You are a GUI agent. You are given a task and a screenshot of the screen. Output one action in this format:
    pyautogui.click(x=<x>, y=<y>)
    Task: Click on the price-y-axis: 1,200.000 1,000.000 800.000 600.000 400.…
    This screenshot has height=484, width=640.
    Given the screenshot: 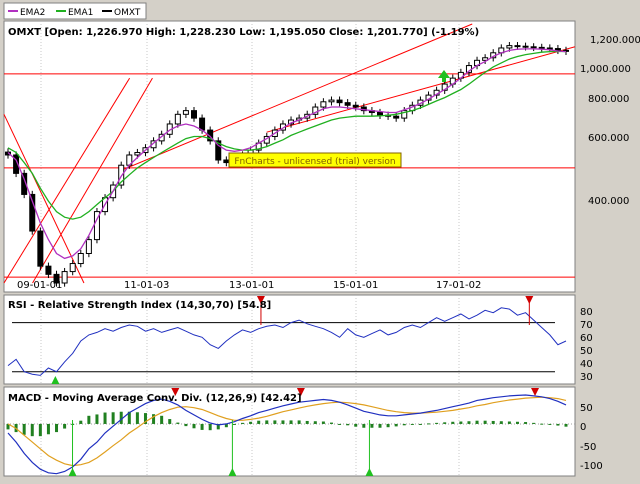 What is the action you would take?
    pyautogui.click(x=610, y=121)
    